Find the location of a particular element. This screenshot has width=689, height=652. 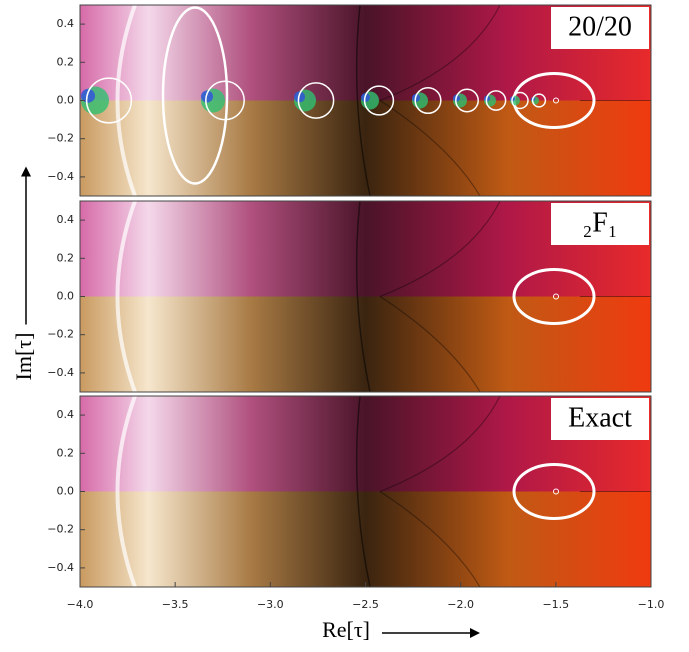

x-tick-label: −2.0 is located at coordinates (460, 604).